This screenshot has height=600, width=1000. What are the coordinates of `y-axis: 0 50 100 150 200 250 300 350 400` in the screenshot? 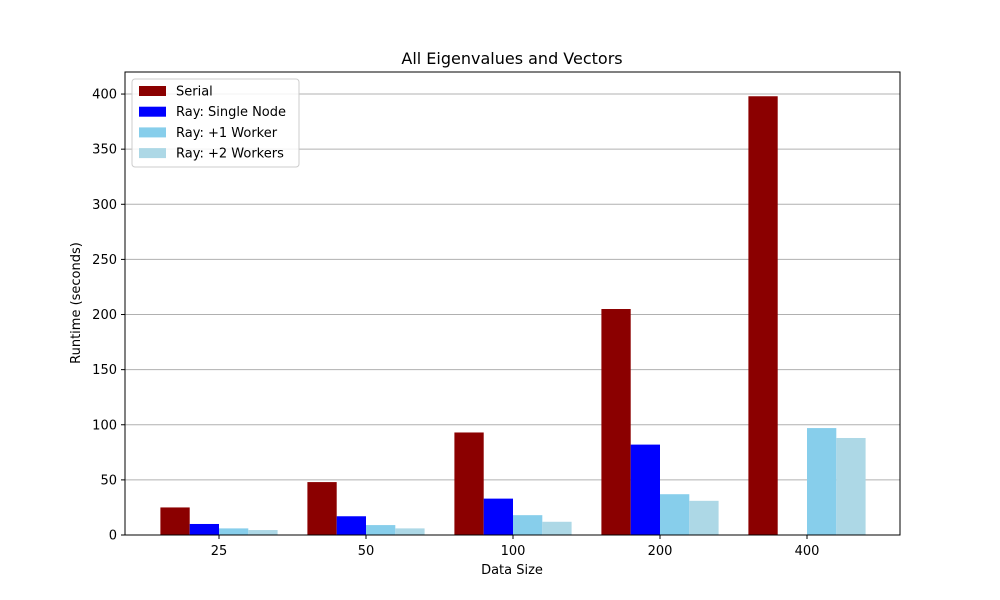 It's located at (108, 316).